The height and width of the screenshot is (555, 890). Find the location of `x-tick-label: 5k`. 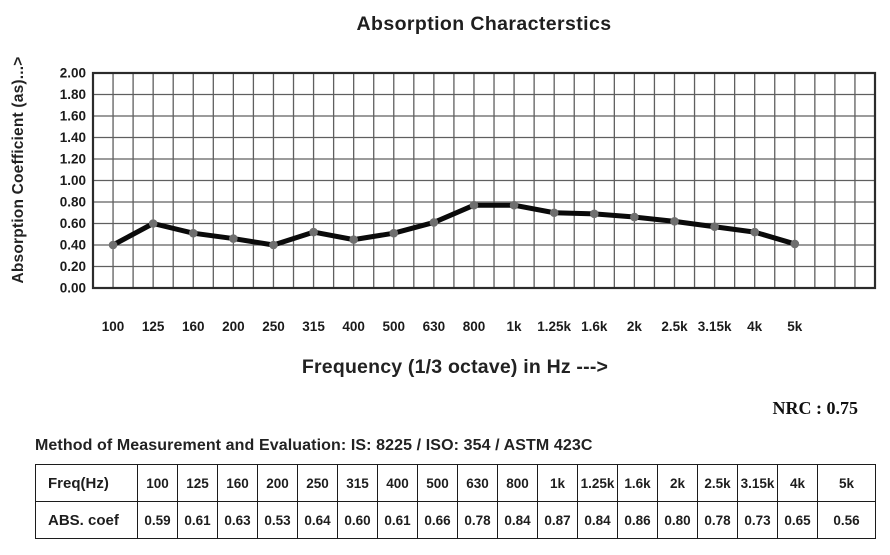

x-tick-label: 5k is located at coordinates (795, 326).